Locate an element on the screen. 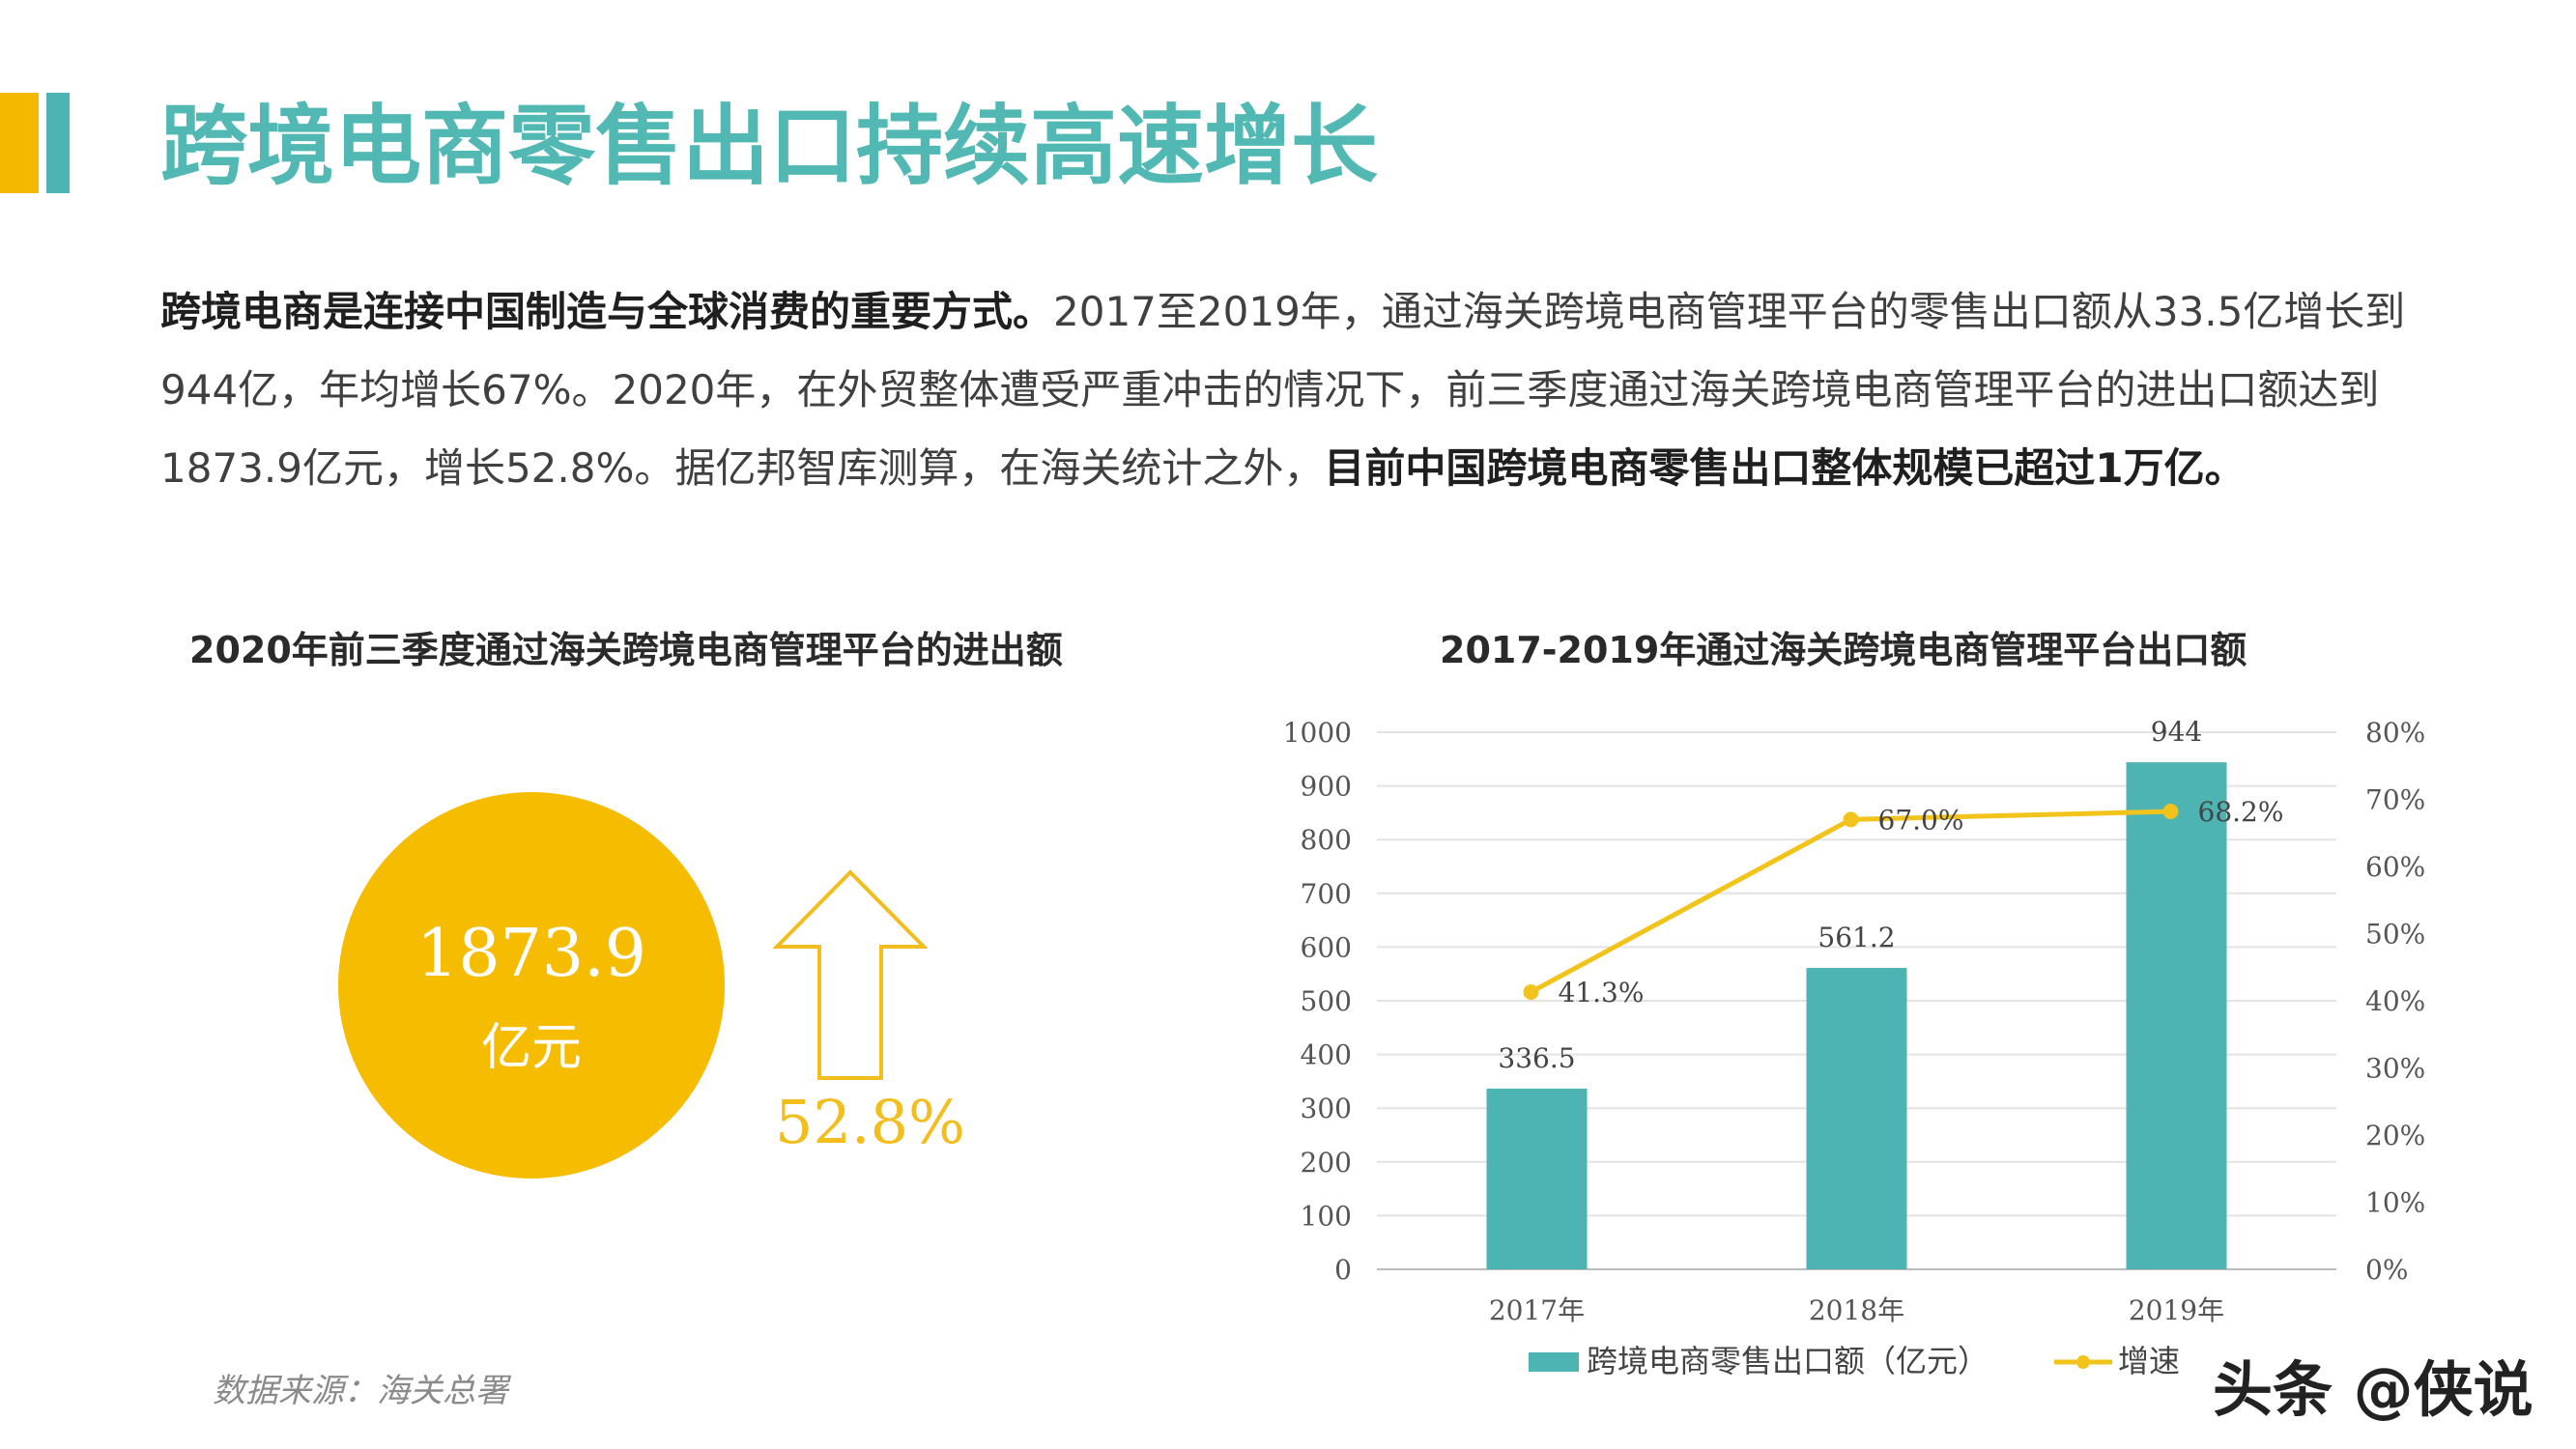 Image resolution: width=2576 pixels, height=1449 pixels. y-right-tick-label: 80% is located at coordinates (2395, 733).